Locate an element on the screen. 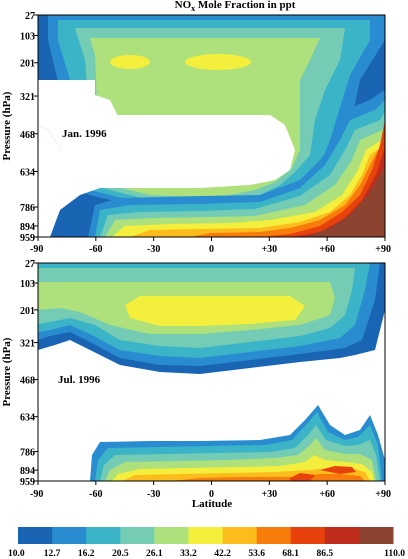  colorbar-label: 68.1 is located at coordinates (290, 554).